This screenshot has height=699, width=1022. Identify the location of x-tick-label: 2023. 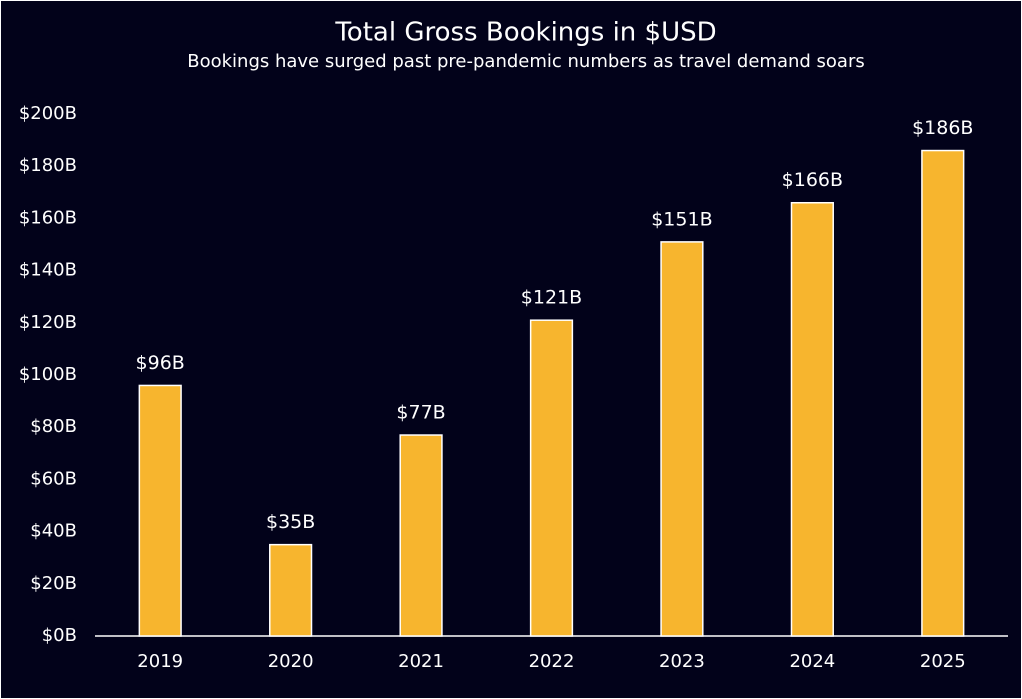
(682, 661).